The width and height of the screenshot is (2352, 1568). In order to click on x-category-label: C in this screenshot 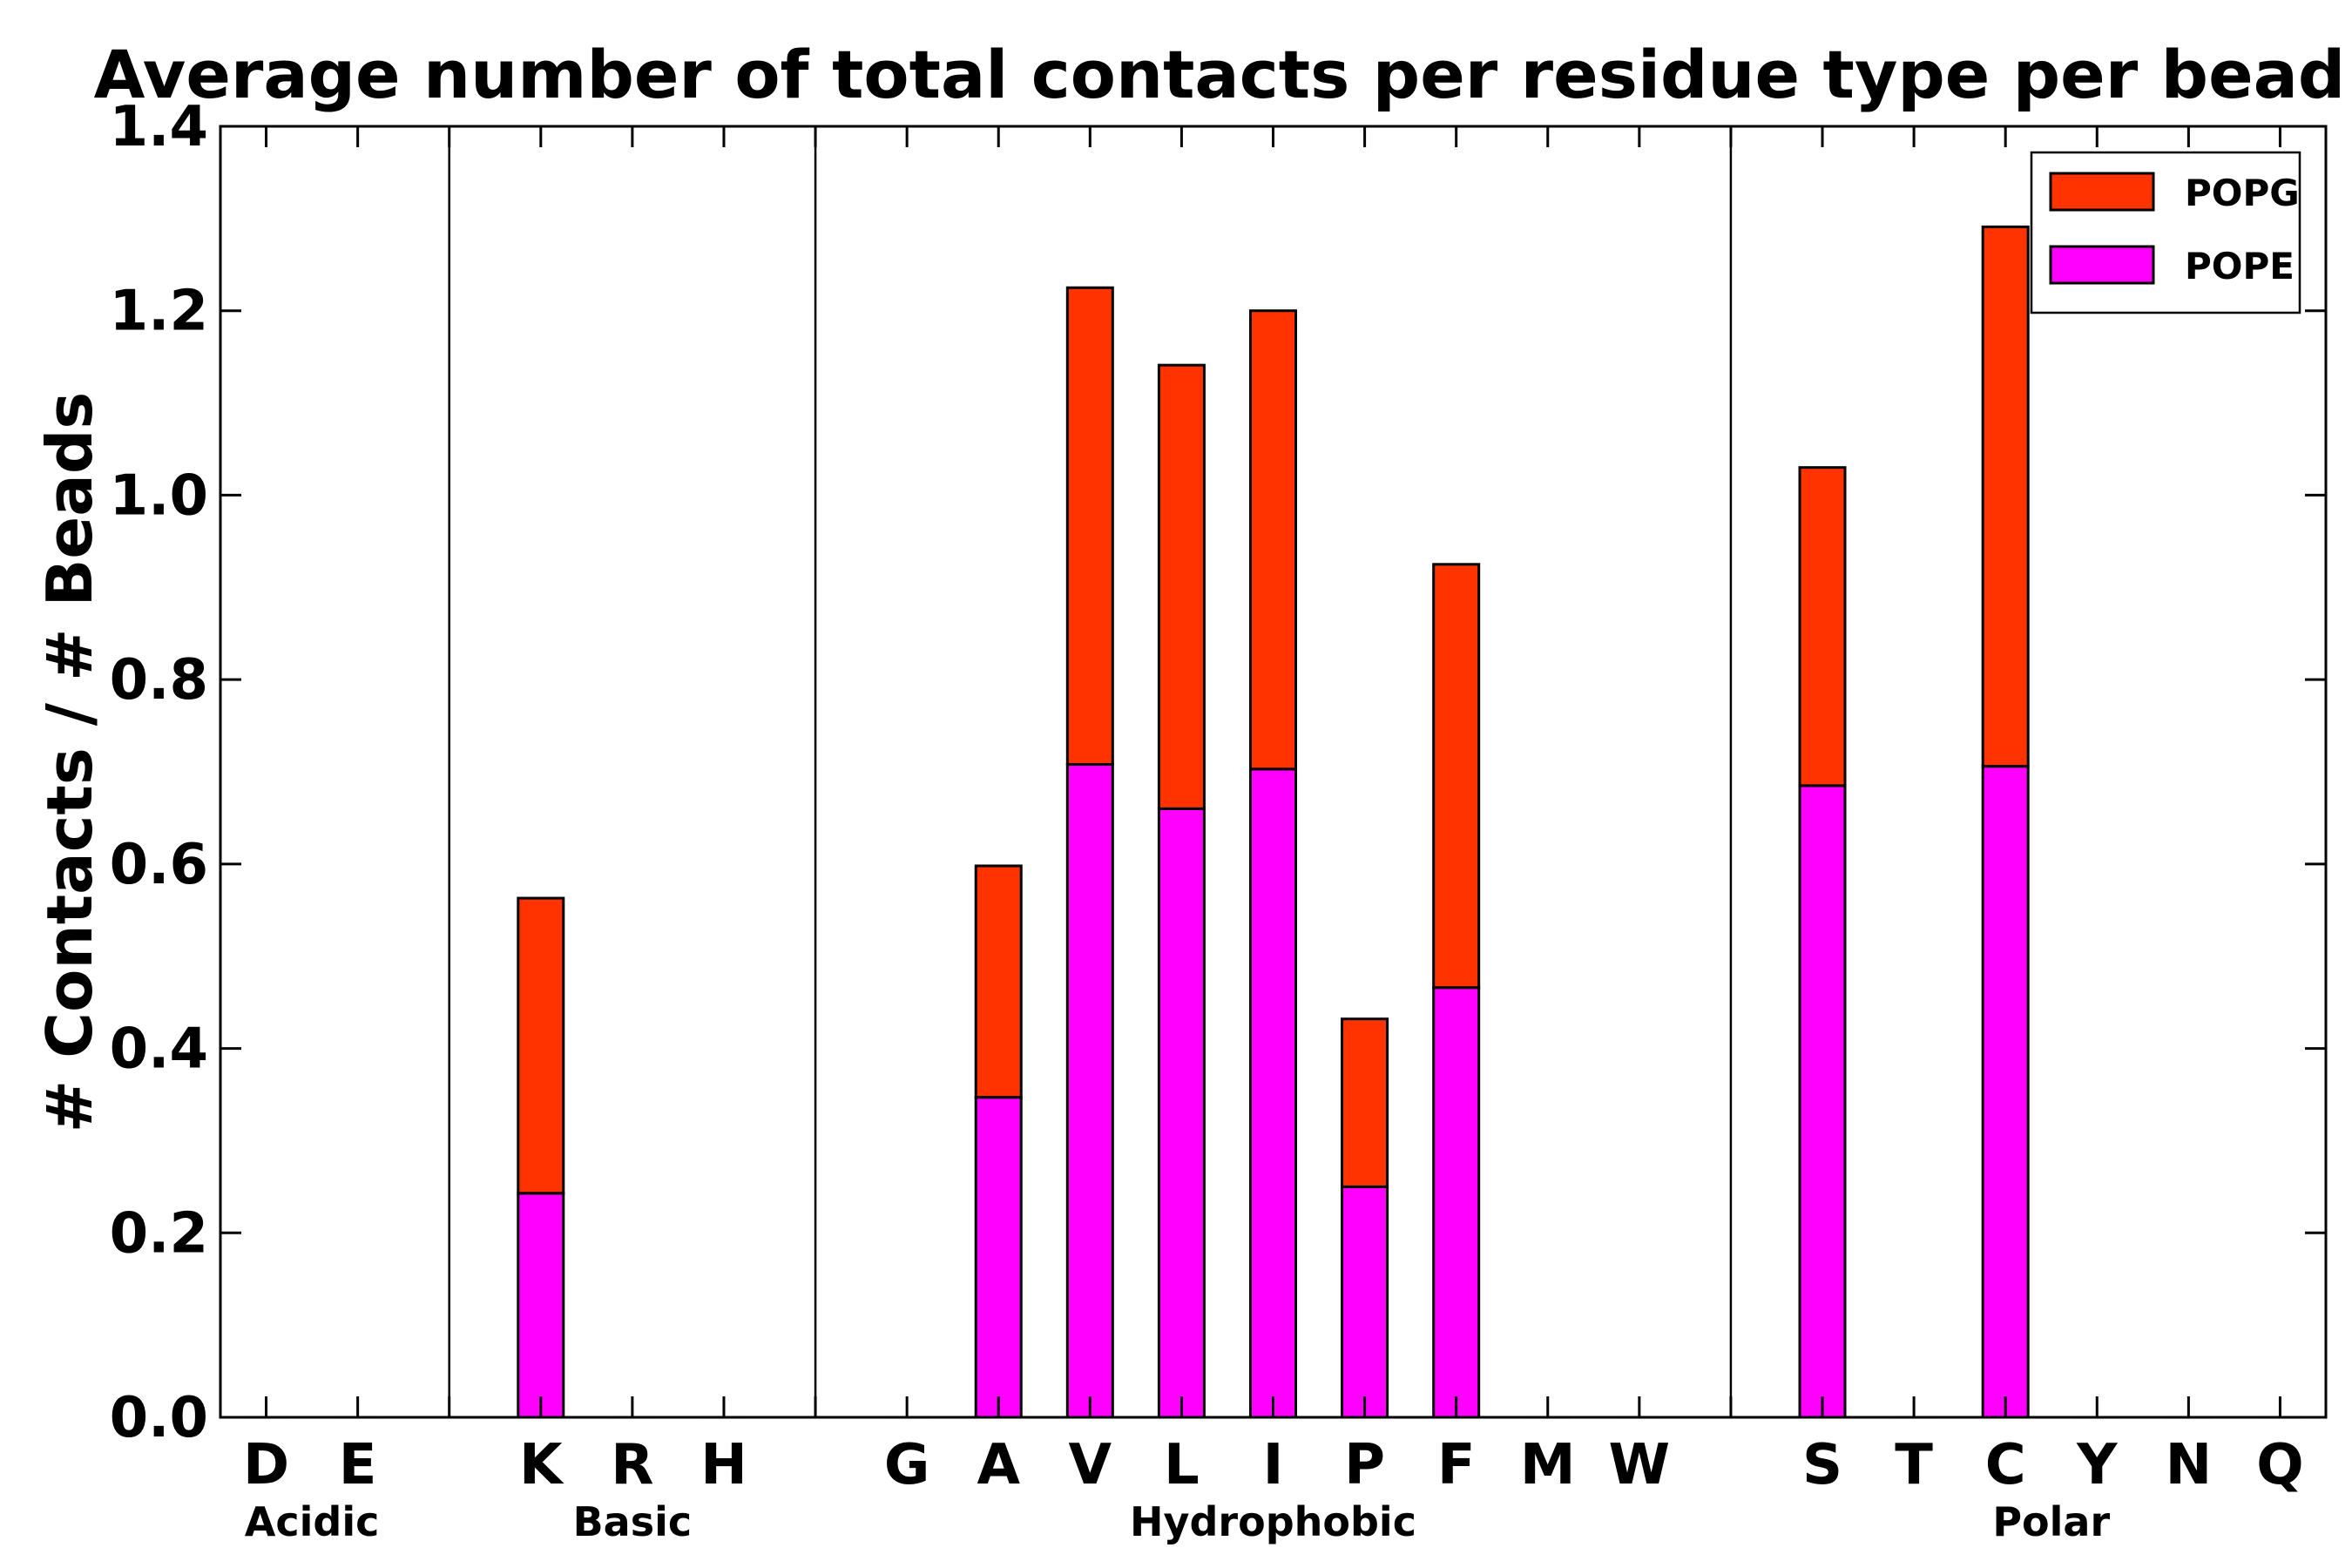, I will do `click(2005, 1465)`.